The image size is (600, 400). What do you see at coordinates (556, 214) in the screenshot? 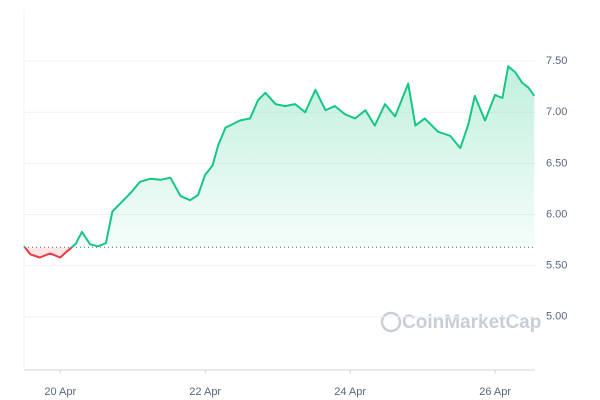
I see `y-tick-label: 6.00` at bounding box center [556, 214].